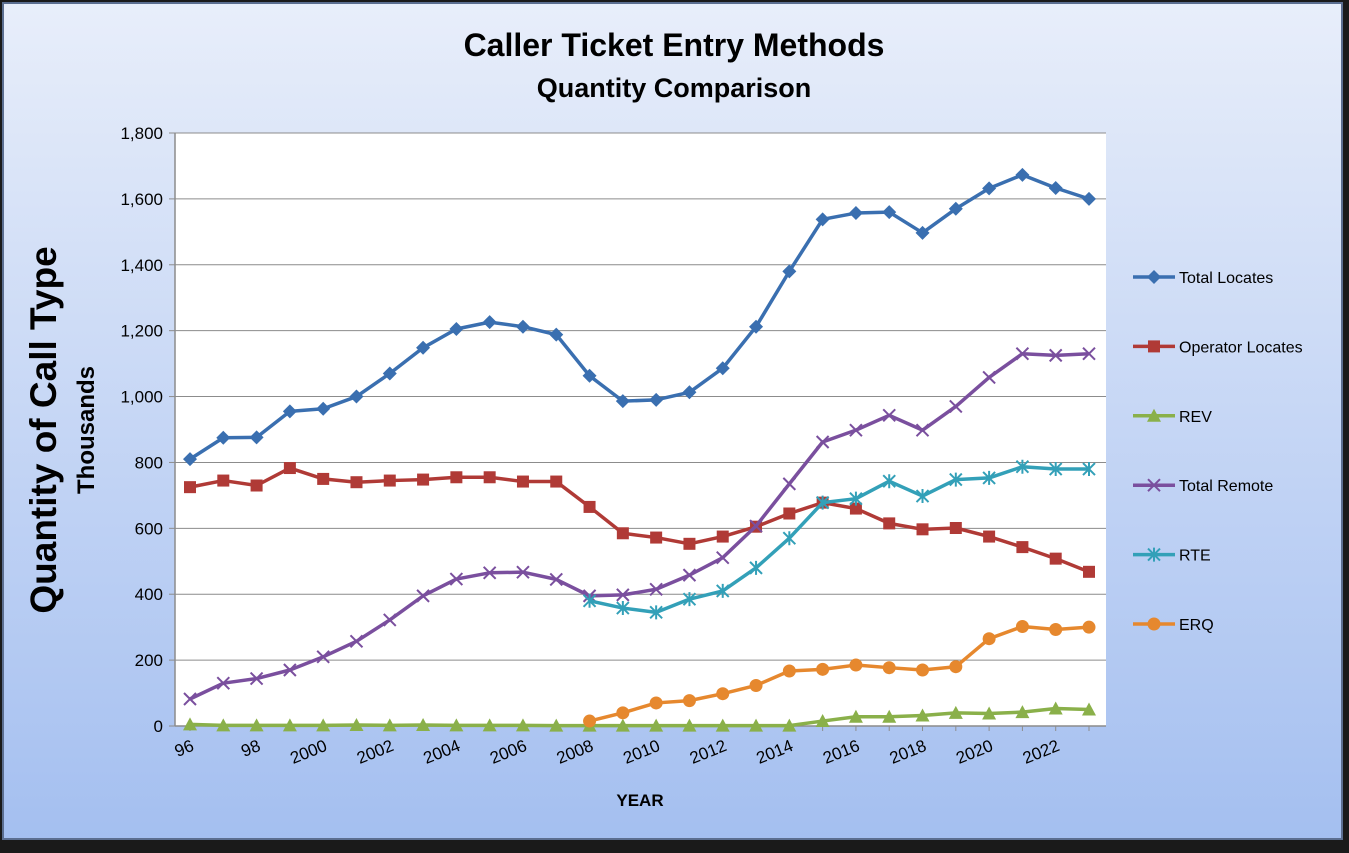 Image resolution: width=1349 pixels, height=853 pixels. What do you see at coordinates (639, 800) in the screenshot?
I see `x-axis-title: YEAR` at bounding box center [639, 800].